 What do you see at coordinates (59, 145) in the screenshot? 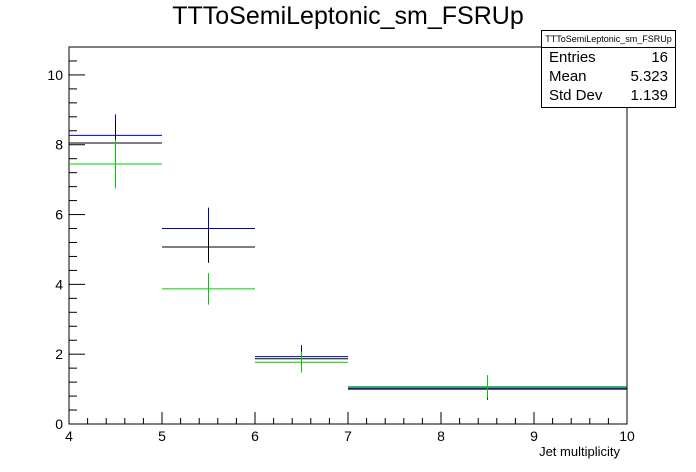
I see `y-tick-label: 8` at bounding box center [59, 145].